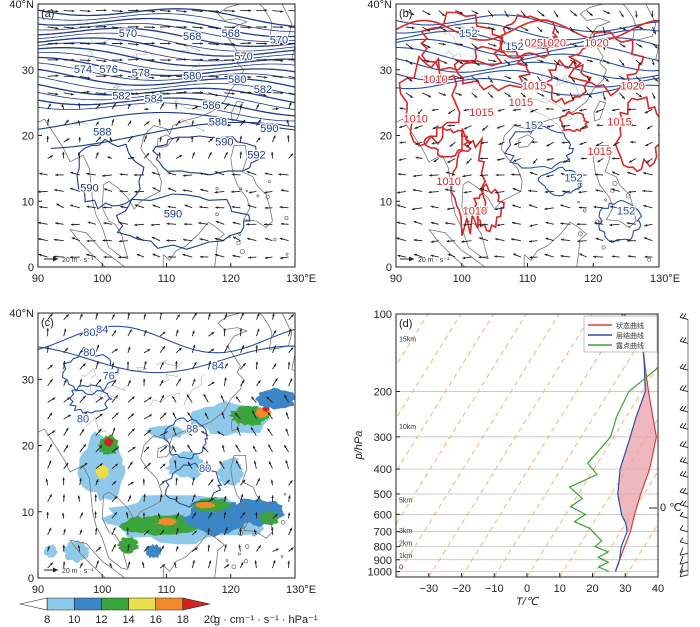 Image resolution: width=700 pixels, height=627 pixels. What do you see at coordinates (630, 325) in the screenshot?
I see `legend-label: 状态曲线` at bounding box center [630, 325].